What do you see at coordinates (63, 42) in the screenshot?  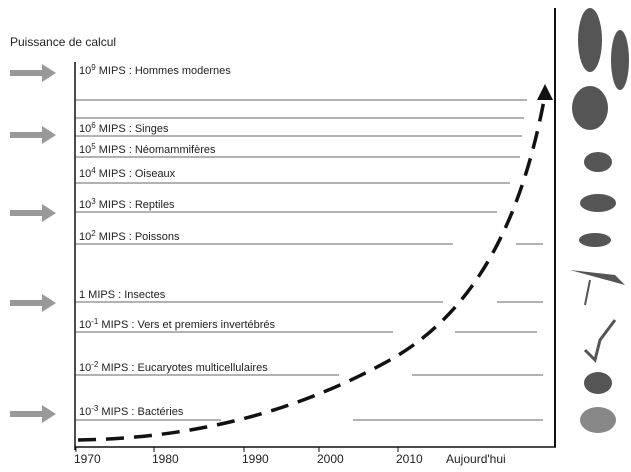 I see `title: Puissance de calcul` at bounding box center [63, 42].